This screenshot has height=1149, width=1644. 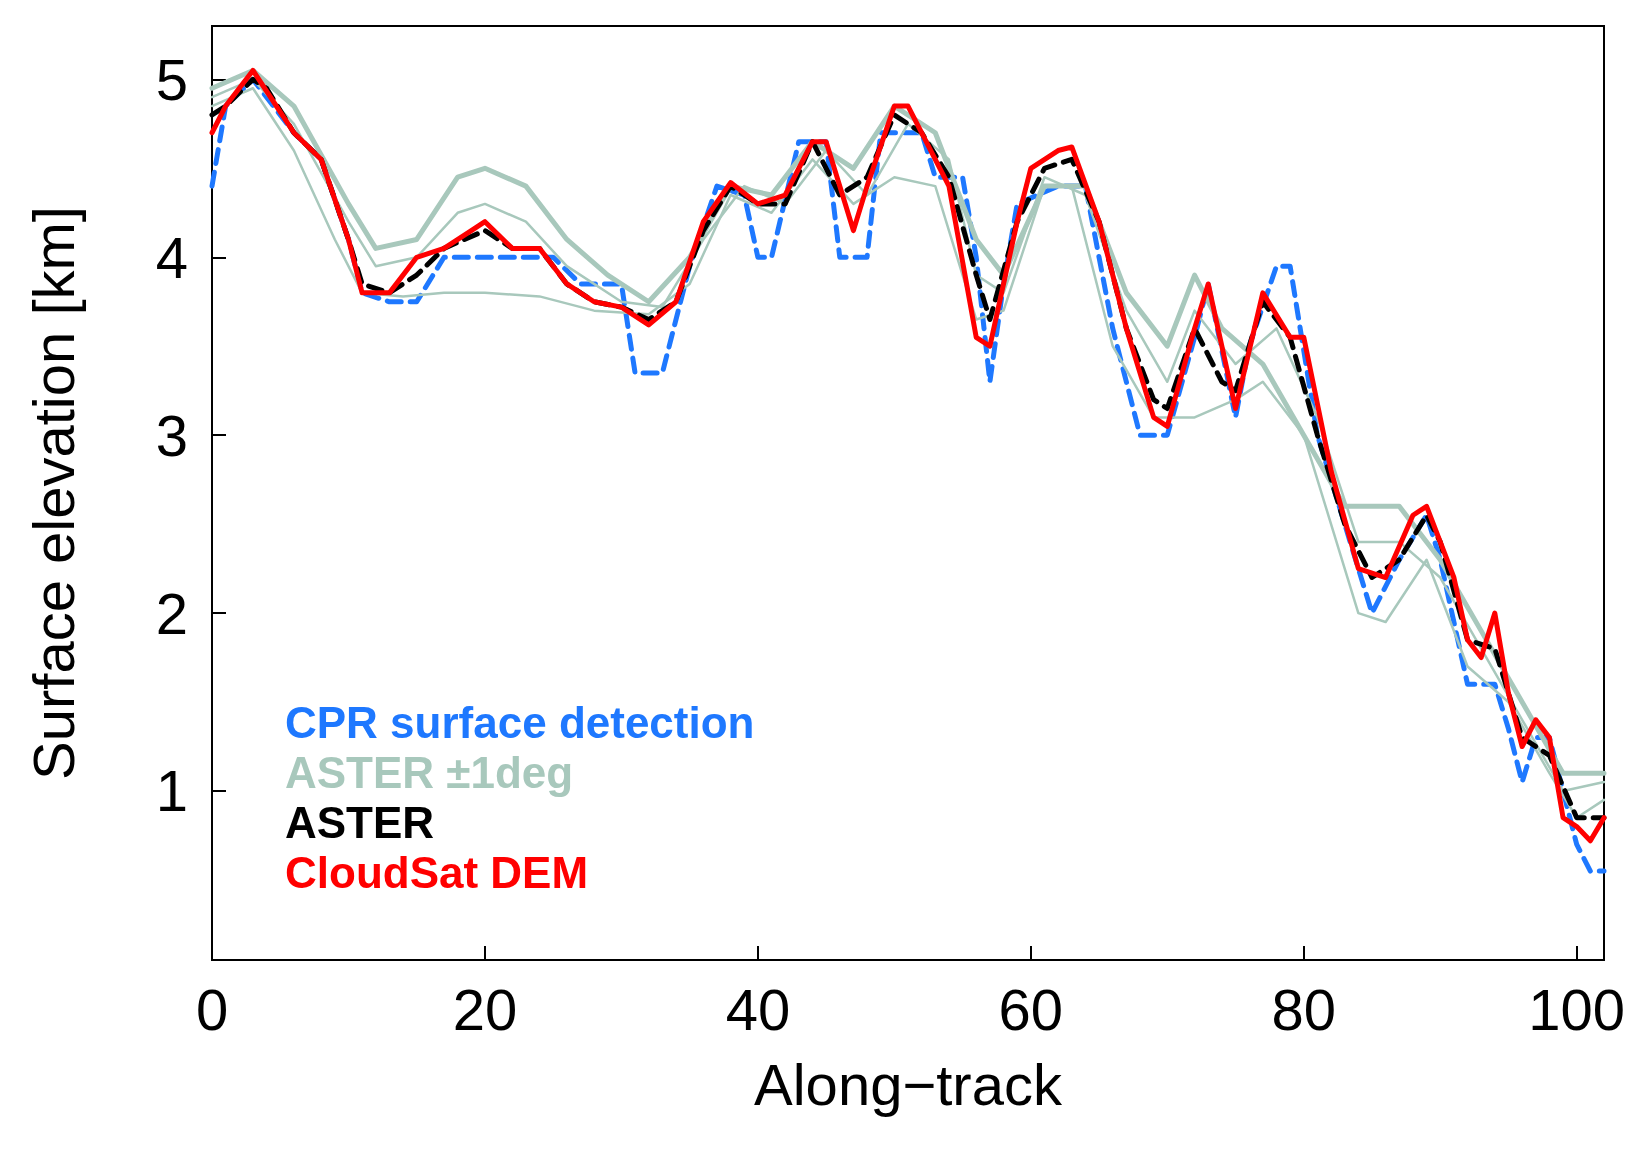 What do you see at coordinates (212, 1009) in the screenshot?
I see `x-tick-label: 0` at bounding box center [212, 1009].